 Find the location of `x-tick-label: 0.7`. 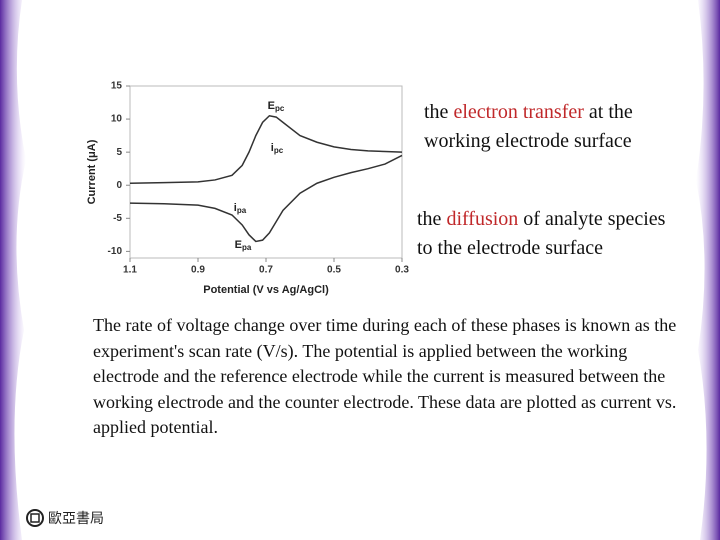

x-tick-label: 0.7 is located at coordinates (266, 270).